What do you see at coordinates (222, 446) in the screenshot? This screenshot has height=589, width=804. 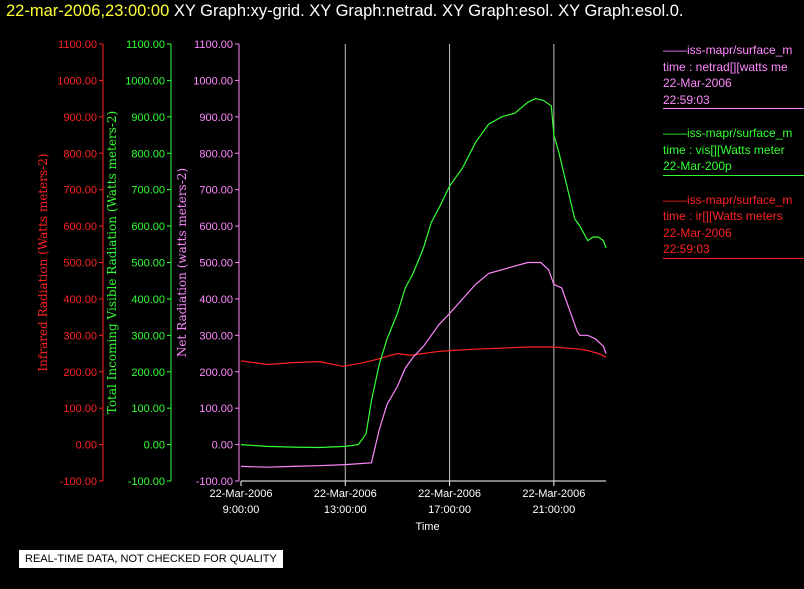 I see `y-tick-label-netrad: 0.00` at bounding box center [222, 446].